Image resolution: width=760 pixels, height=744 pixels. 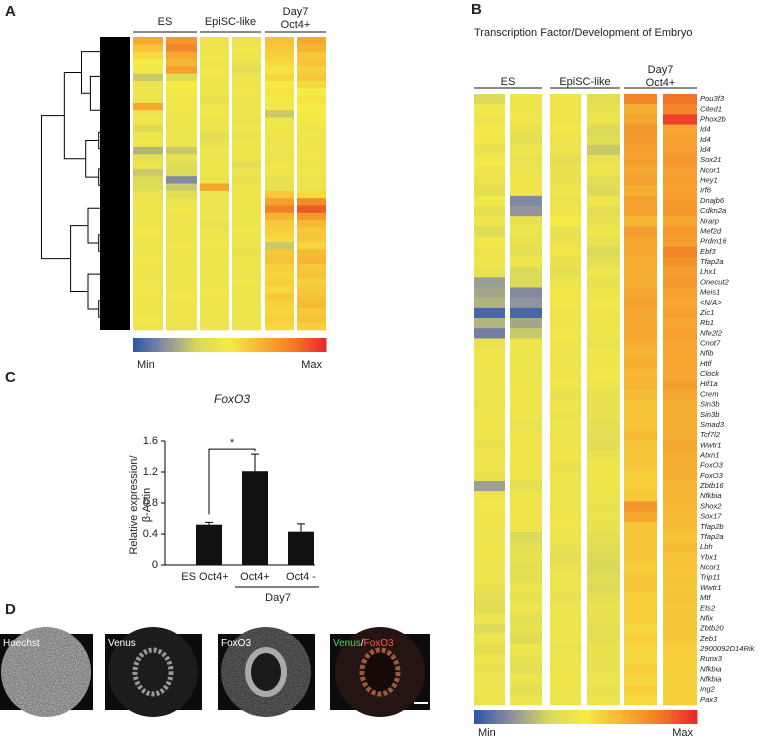 What do you see at coordinates (232, 443) in the screenshot?
I see `significance-label: *` at bounding box center [232, 443].